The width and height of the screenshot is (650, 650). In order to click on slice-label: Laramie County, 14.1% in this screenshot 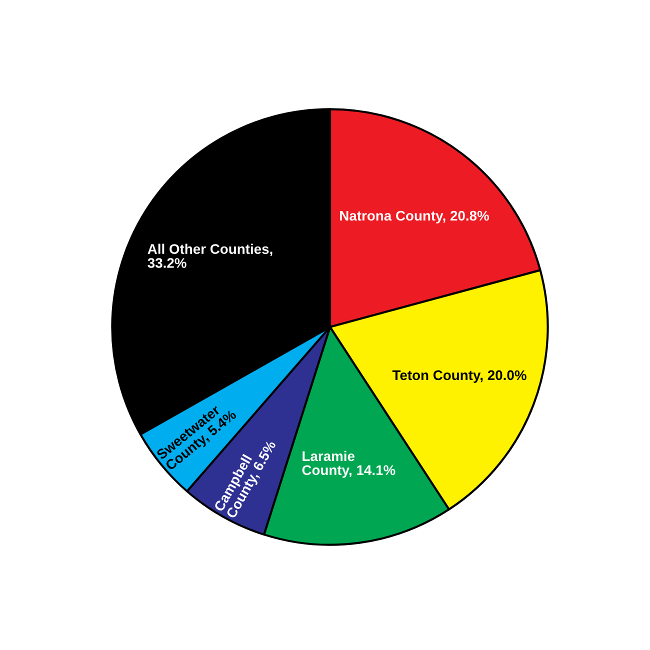, I will do `click(349, 464)`.